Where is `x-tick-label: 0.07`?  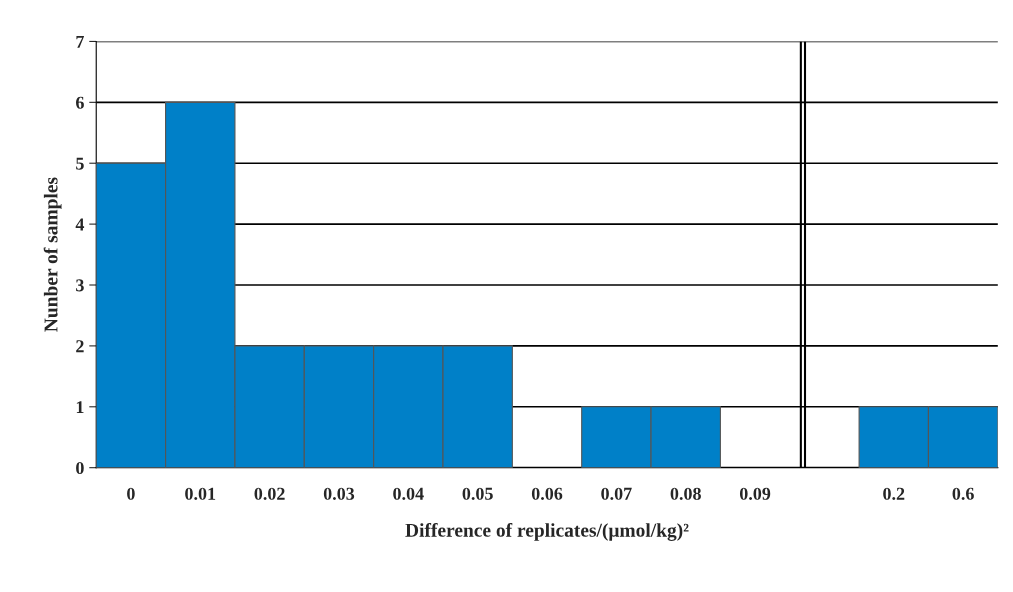 x-tick-label: 0.07 is located at coordinates (616, 493).